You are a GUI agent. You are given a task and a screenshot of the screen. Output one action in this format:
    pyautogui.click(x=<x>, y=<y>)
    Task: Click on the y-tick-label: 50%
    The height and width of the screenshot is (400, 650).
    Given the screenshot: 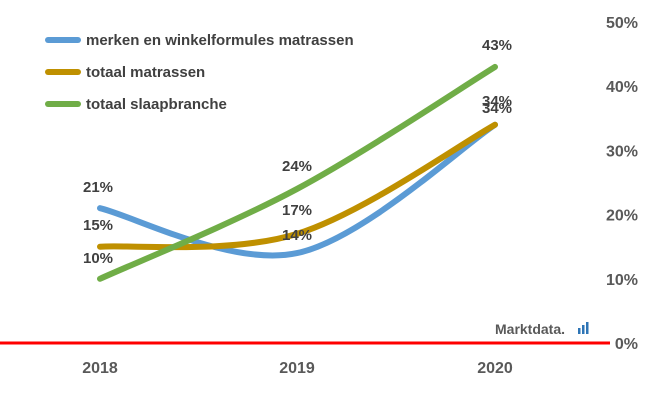 What is the action you would take?
    pyautogui.click(x=622, y=23)
    